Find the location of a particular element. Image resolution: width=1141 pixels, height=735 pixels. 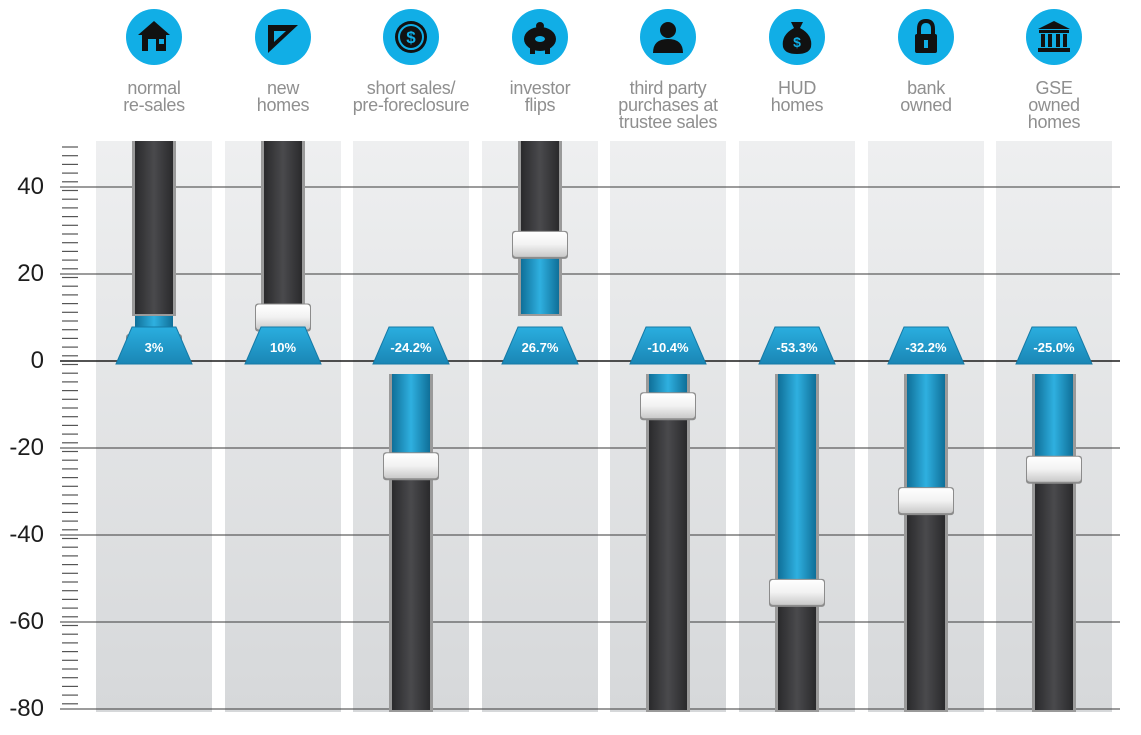

category-label-line: trustee sales is located at coordinates (668, 122).